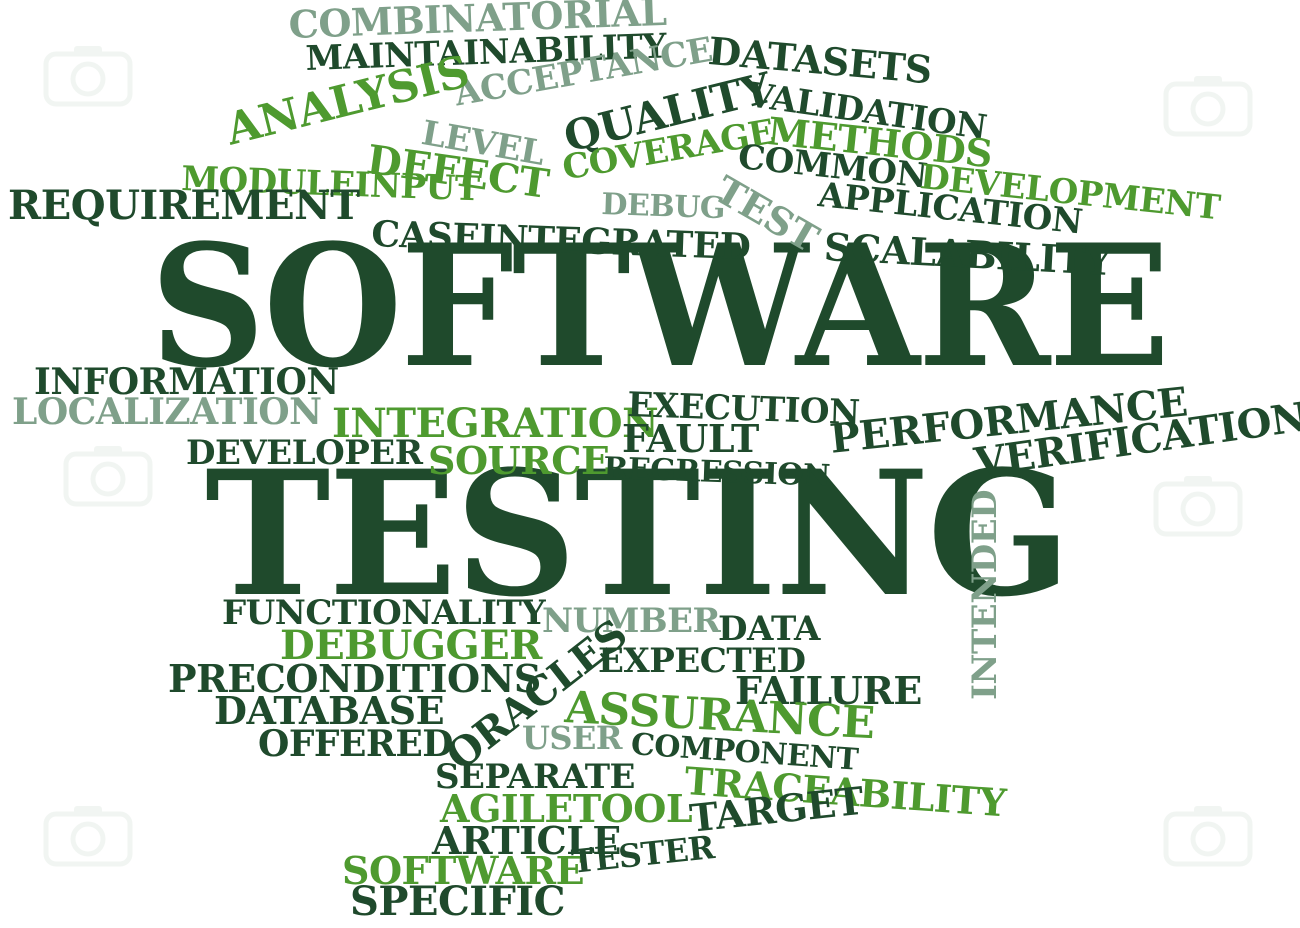 This screenshot has width=1300, height=928. I want to click on word-intended: INTENDED, so click(985, 594).